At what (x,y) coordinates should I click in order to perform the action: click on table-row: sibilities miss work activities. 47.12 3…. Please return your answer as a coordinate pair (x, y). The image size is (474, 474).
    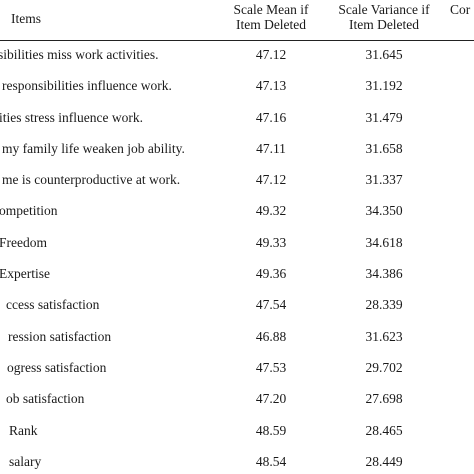
    Looking at the image, I should click on (237, 58).